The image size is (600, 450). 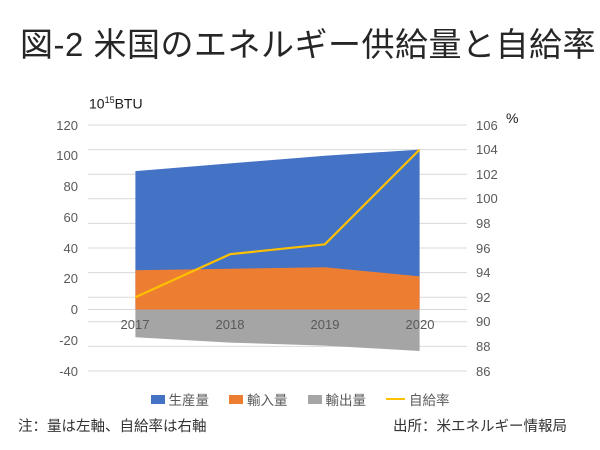 I want to click on left-axis-tick-80: 80, so click(x=70, y=186).